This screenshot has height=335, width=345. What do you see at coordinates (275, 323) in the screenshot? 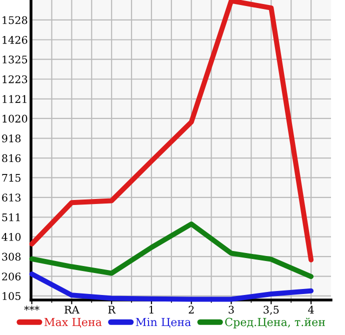
I see `legend-label: Сред.Цена, т.йен` at bounding box center [275, 323].